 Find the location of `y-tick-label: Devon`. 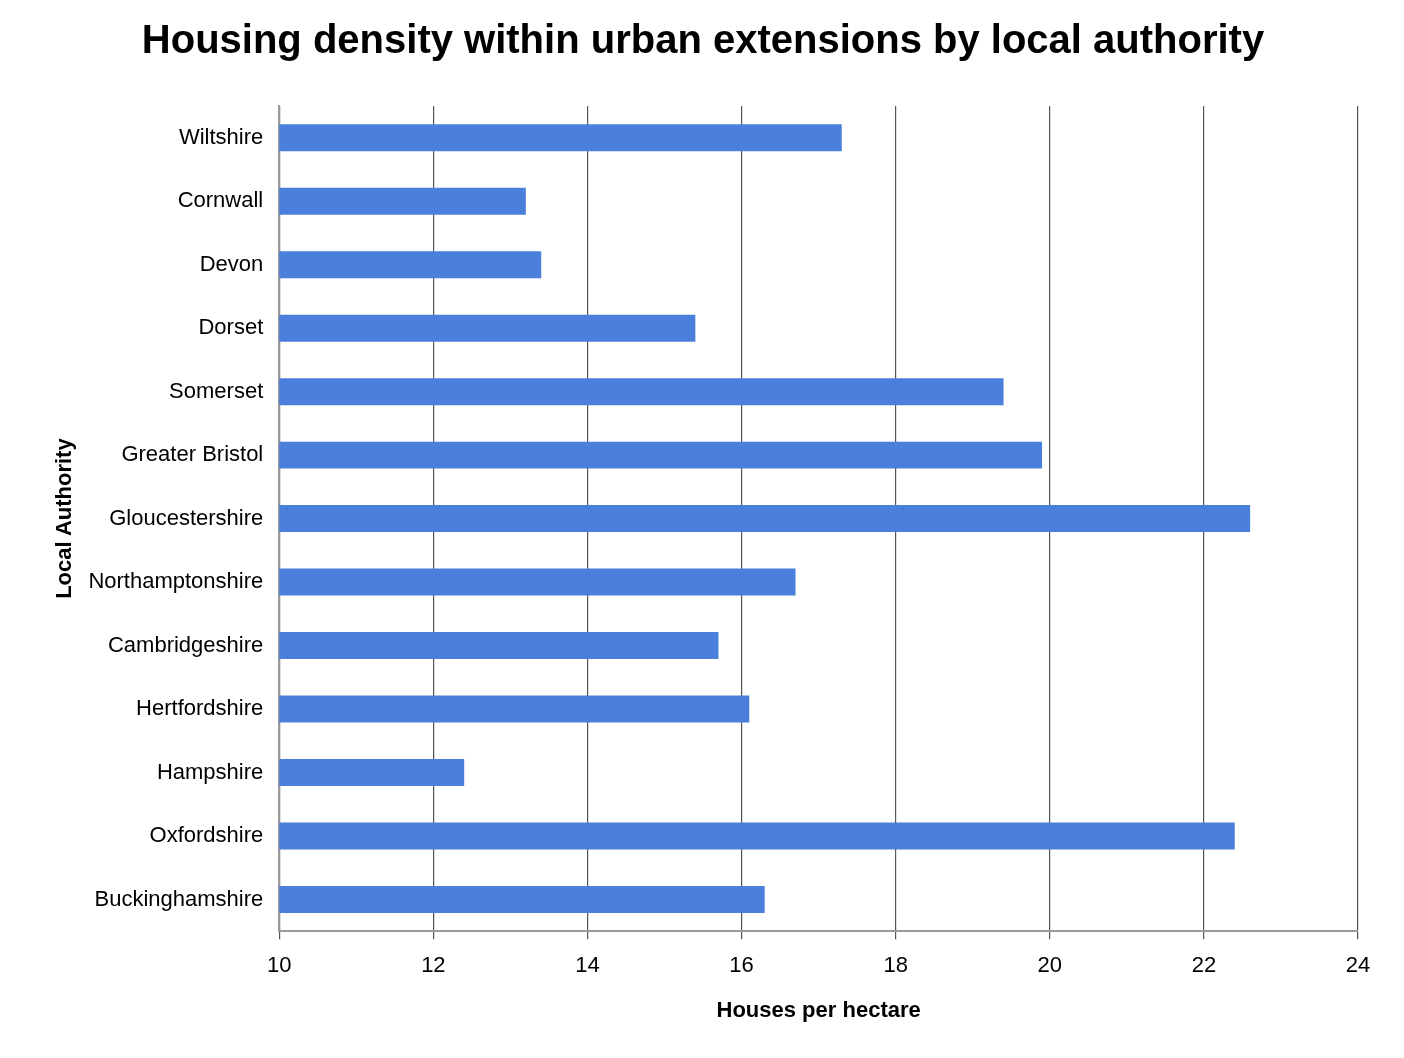

y-tick-label: Devon is located at coordinates (231, 263).